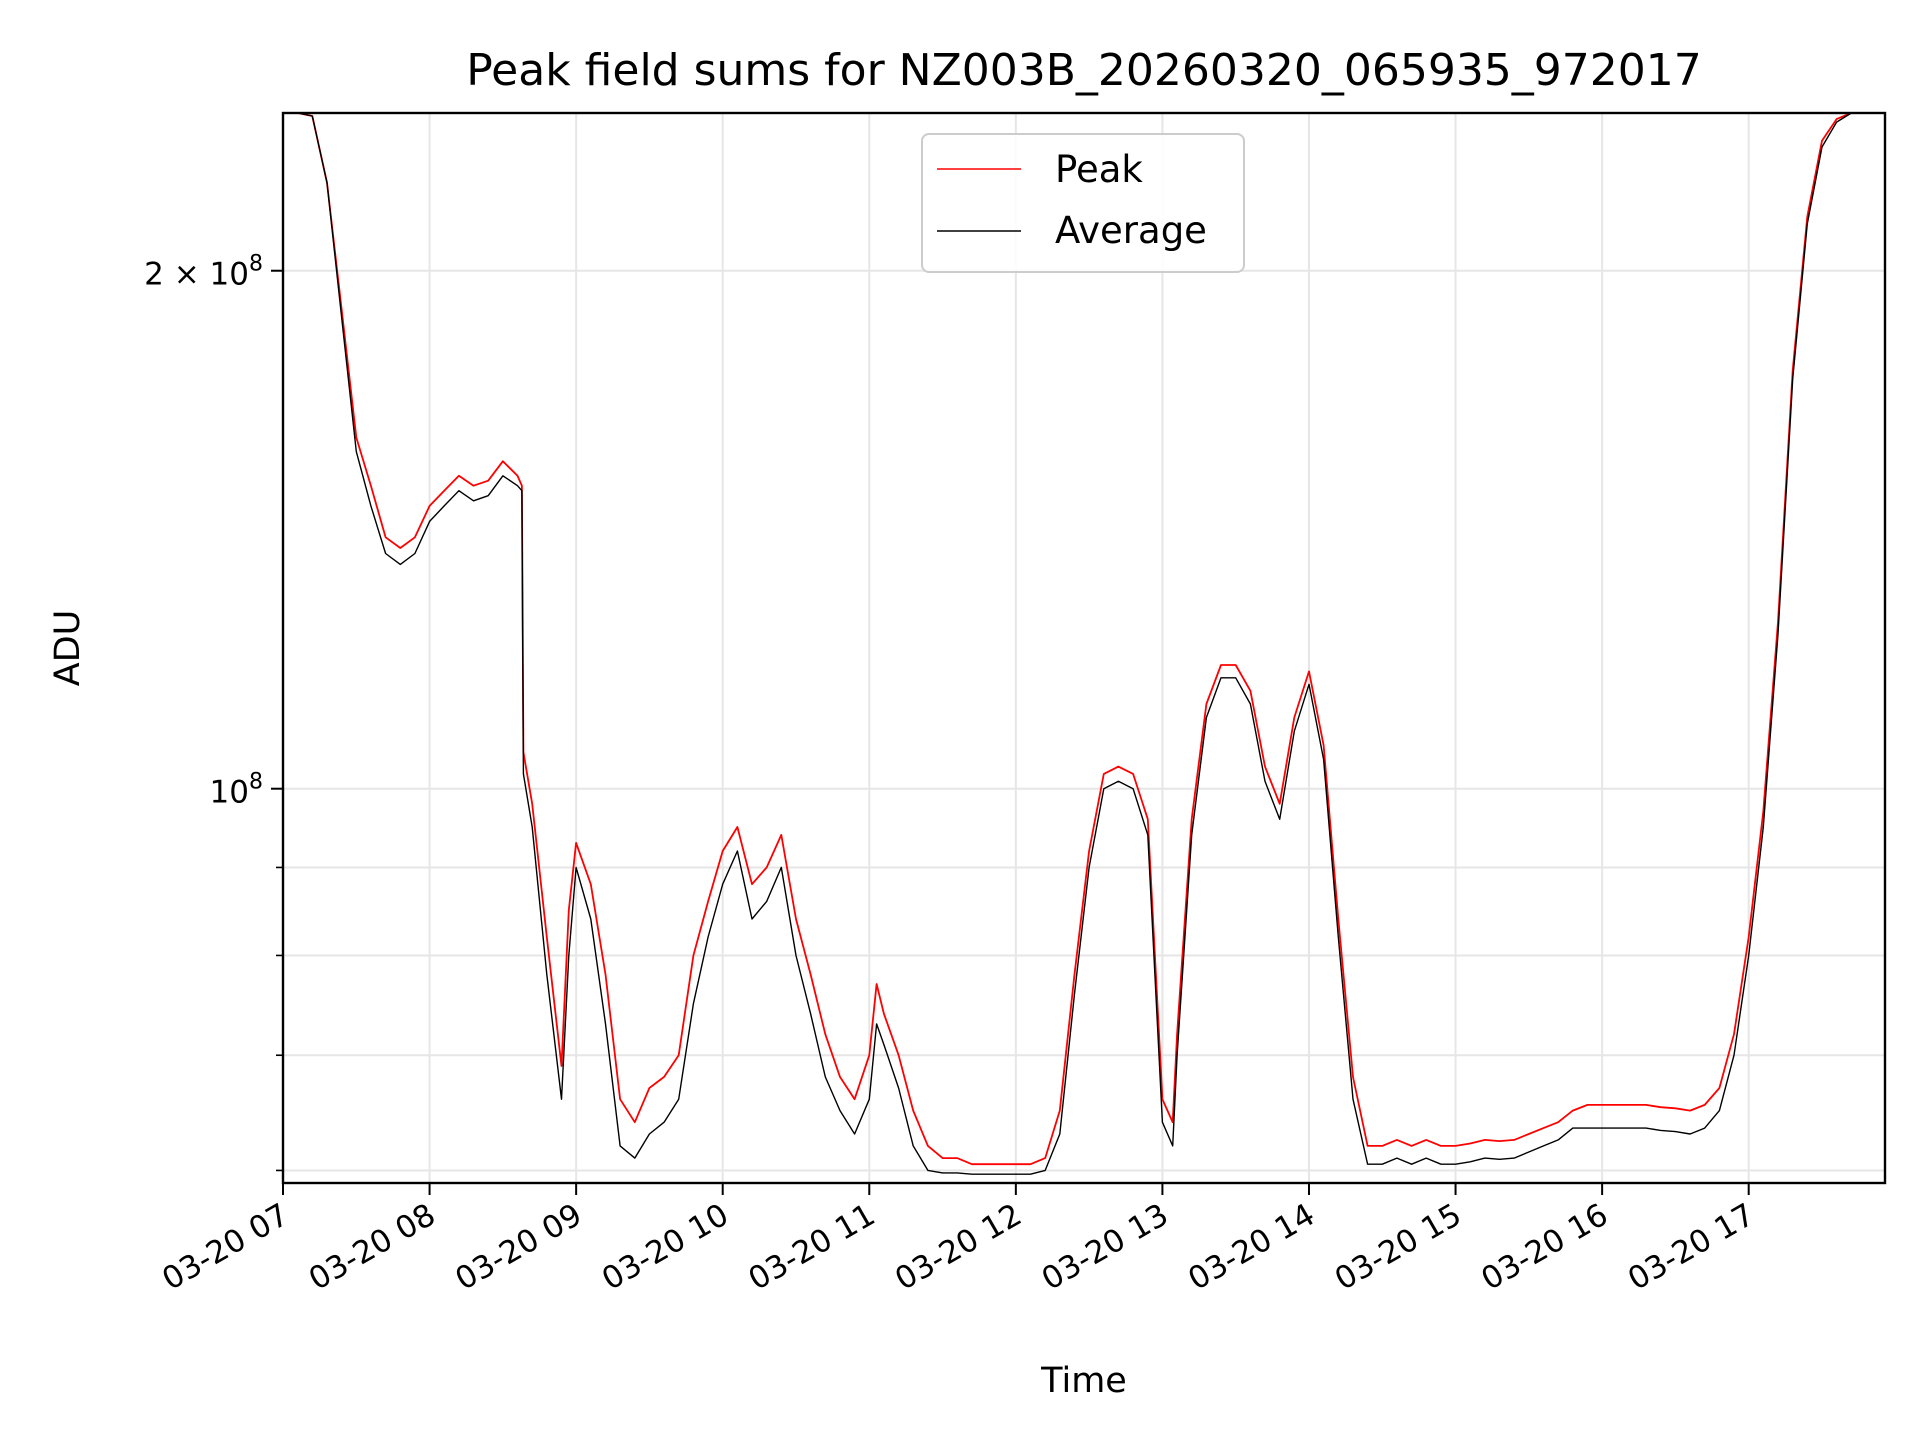 The image size is (1920, 1440). What do you see at coordinates (68, 648) in the screenshot?
I see `y-axis-title: ADU` at bounding box center [68, 648].